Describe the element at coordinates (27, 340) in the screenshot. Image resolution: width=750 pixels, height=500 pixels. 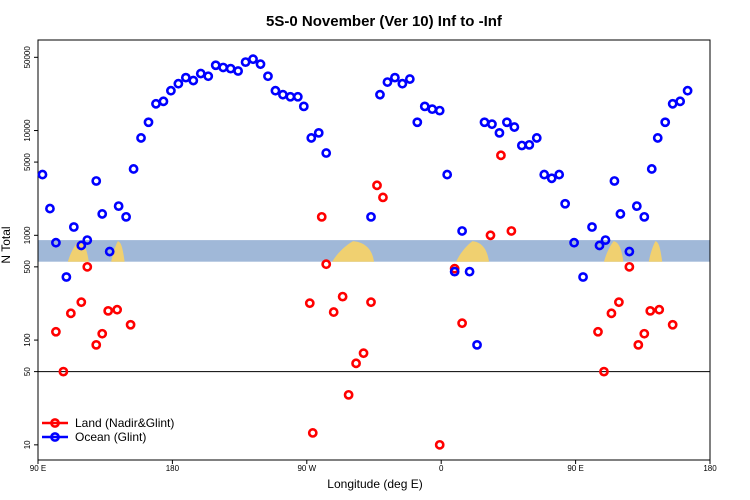
I see `y-tick-label: 100` at that location.